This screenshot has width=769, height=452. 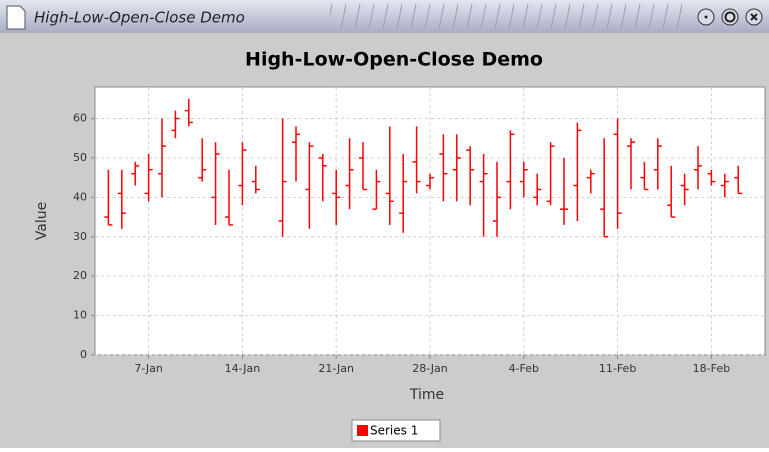 What do you see at coordinates (243, 368) in the screenshot?
I see `x-tick-label: 14-Jan` at bounding box center [243, 368].